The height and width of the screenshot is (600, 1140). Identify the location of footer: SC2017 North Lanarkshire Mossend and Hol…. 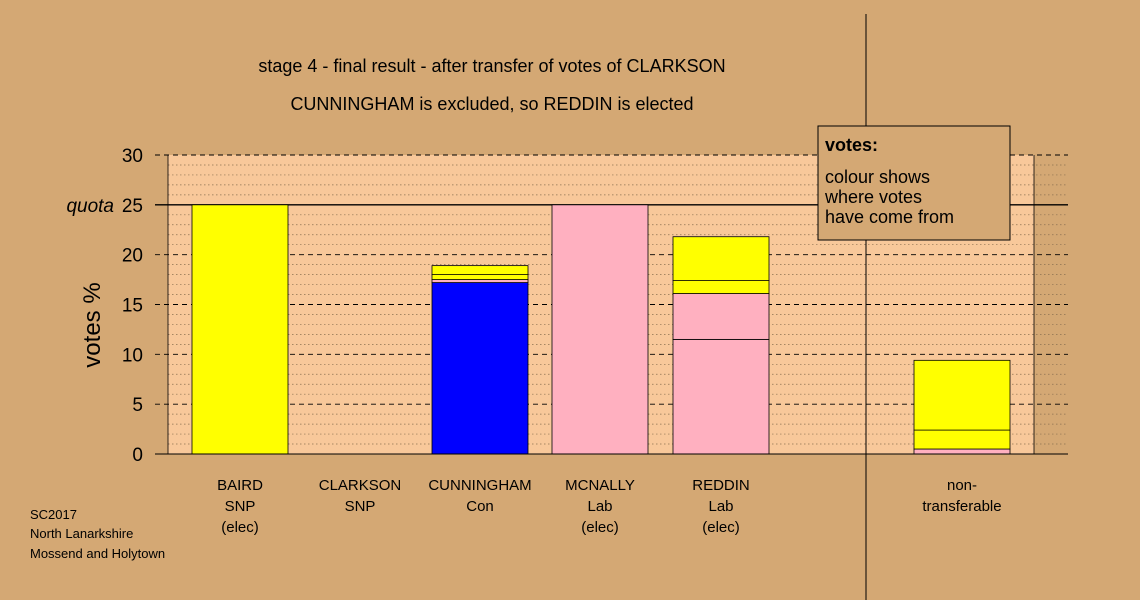
(97, 534).